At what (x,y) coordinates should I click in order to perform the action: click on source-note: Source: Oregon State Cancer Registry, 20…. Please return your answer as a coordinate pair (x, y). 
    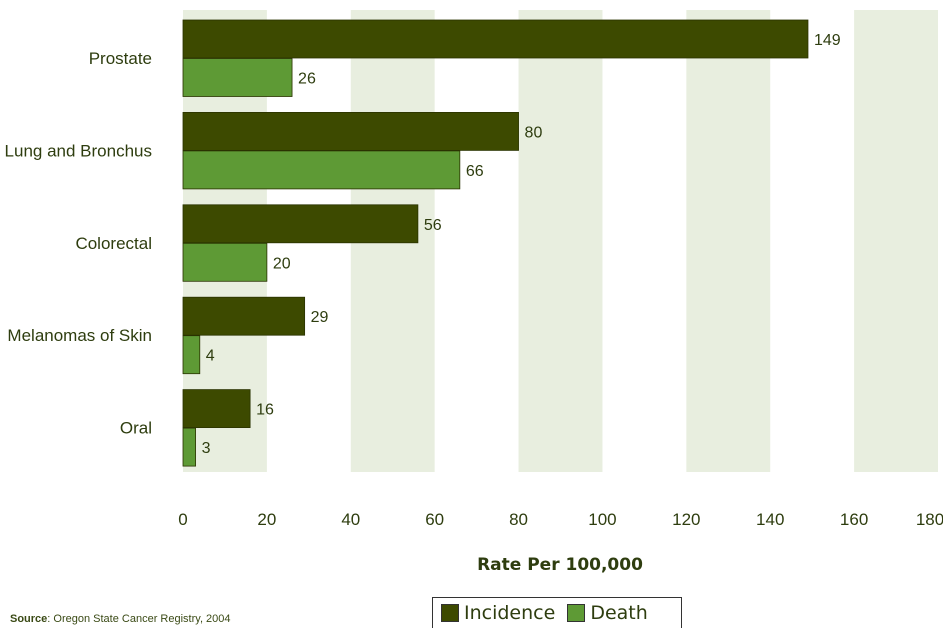
    Looking at the image, I should click on (120, 619).